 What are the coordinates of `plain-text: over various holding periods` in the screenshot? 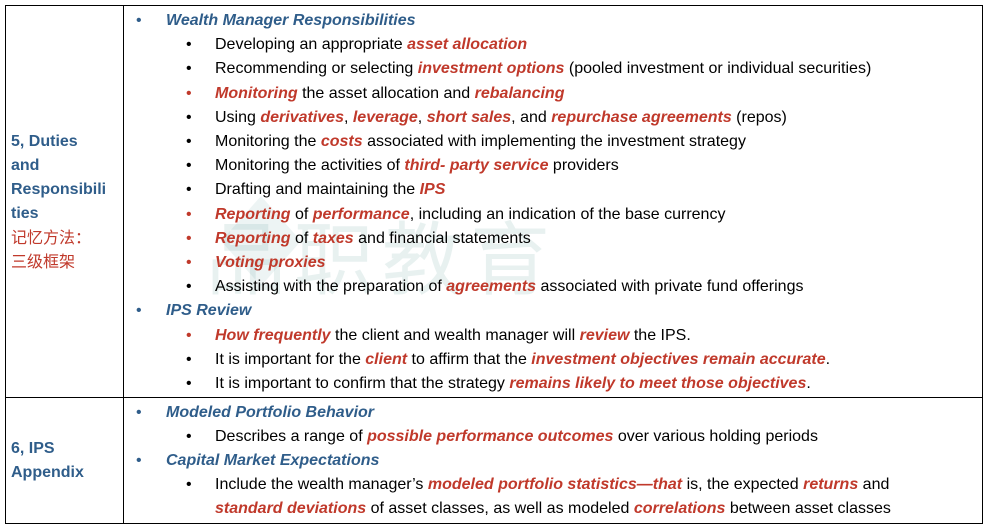 It's located at (715, 436).